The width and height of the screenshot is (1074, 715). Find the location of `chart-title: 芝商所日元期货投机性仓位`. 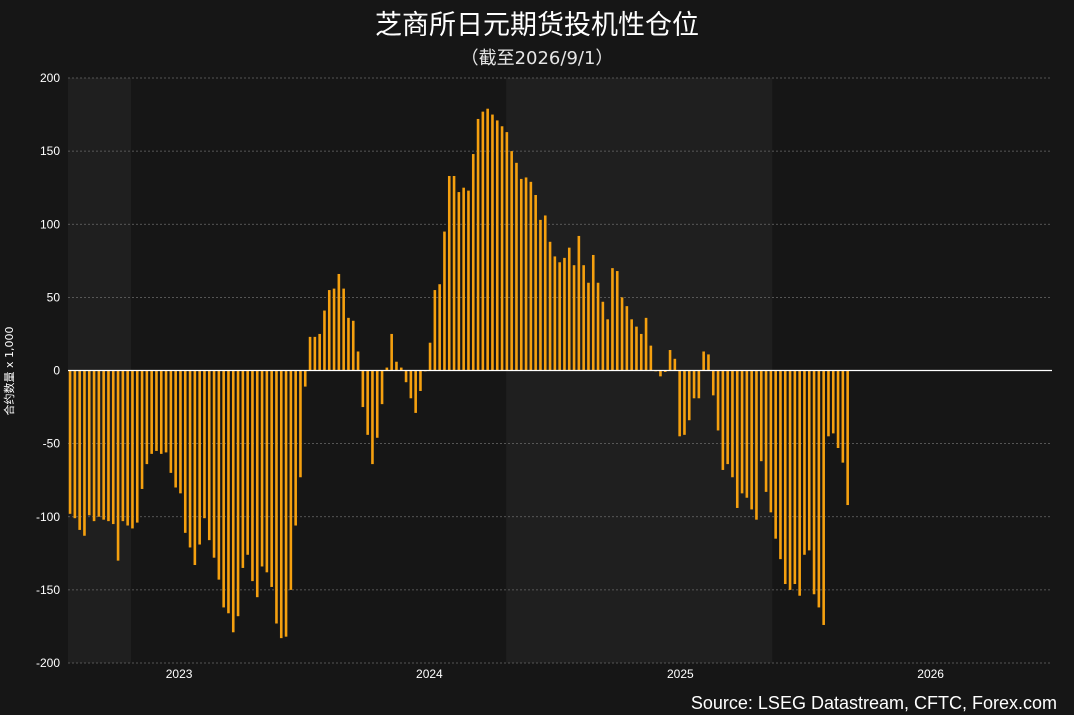

chart-title: 芝商所日元期货投机性仓位 is located at coordinates (537, 25).